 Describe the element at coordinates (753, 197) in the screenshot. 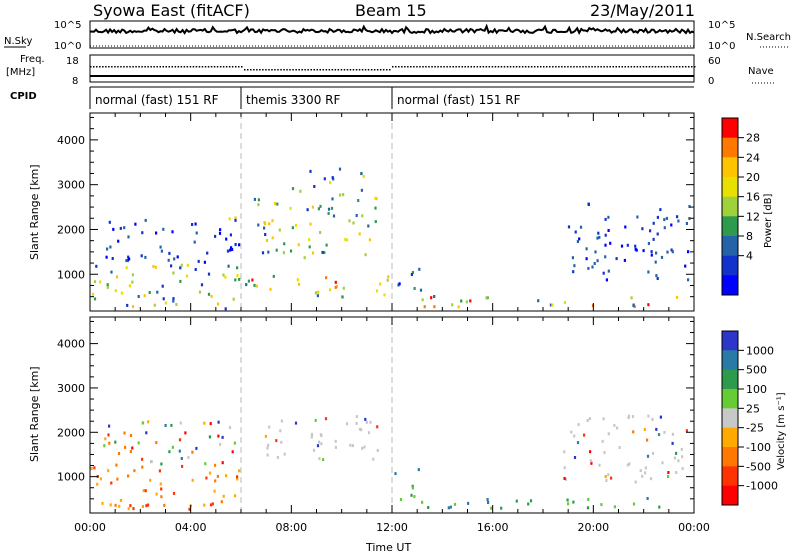

I see `colorbar-tick-label: 16` at that location.